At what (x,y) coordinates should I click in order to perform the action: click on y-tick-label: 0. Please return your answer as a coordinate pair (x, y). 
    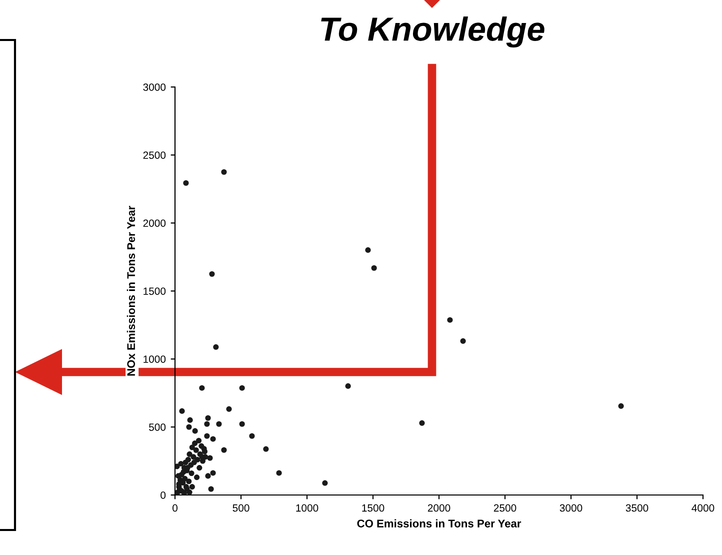
    Looking at the image, I should click on (163, 495).